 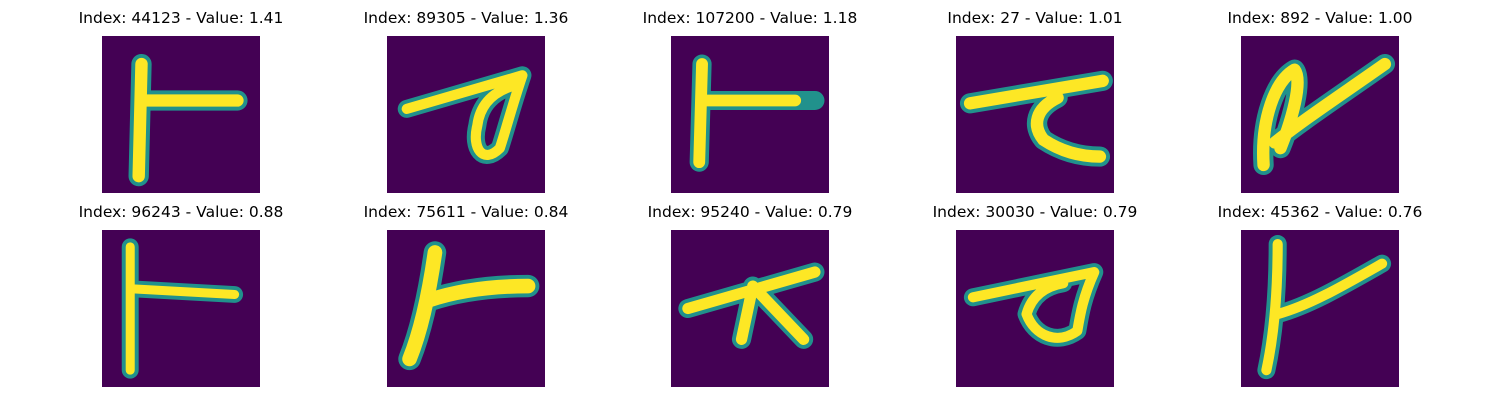 I want to click on panel-title: Index: 107200 - Value: 1.18, so click(x=750, y=18).